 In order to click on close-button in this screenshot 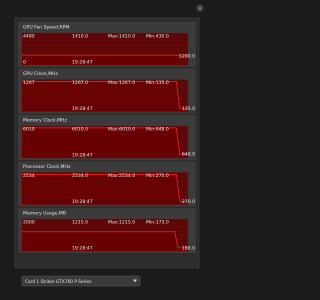, I will do `click(200, 8)`.